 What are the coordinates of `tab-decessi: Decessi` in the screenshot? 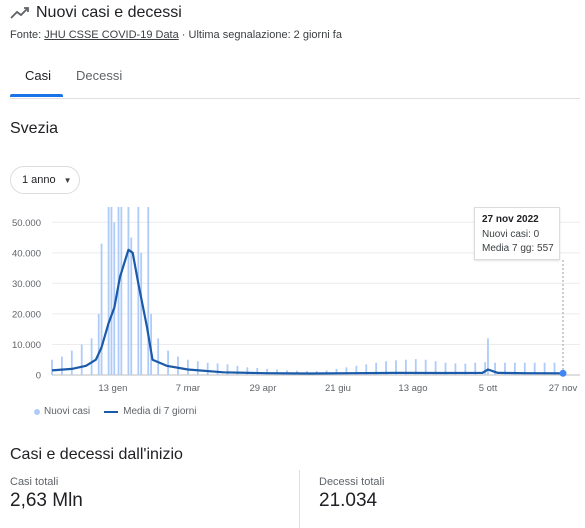 It's located at (99, 75).